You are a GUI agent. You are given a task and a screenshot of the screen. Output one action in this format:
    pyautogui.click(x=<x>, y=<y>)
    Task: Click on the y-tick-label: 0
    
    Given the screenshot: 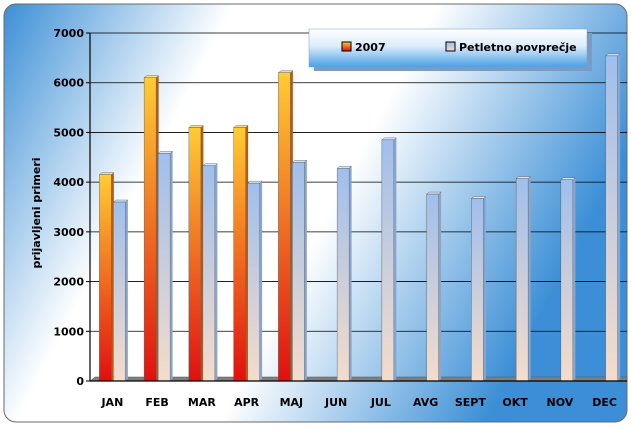 What is the action you would take?
    pyautogui.click(x=80, y=381)
    